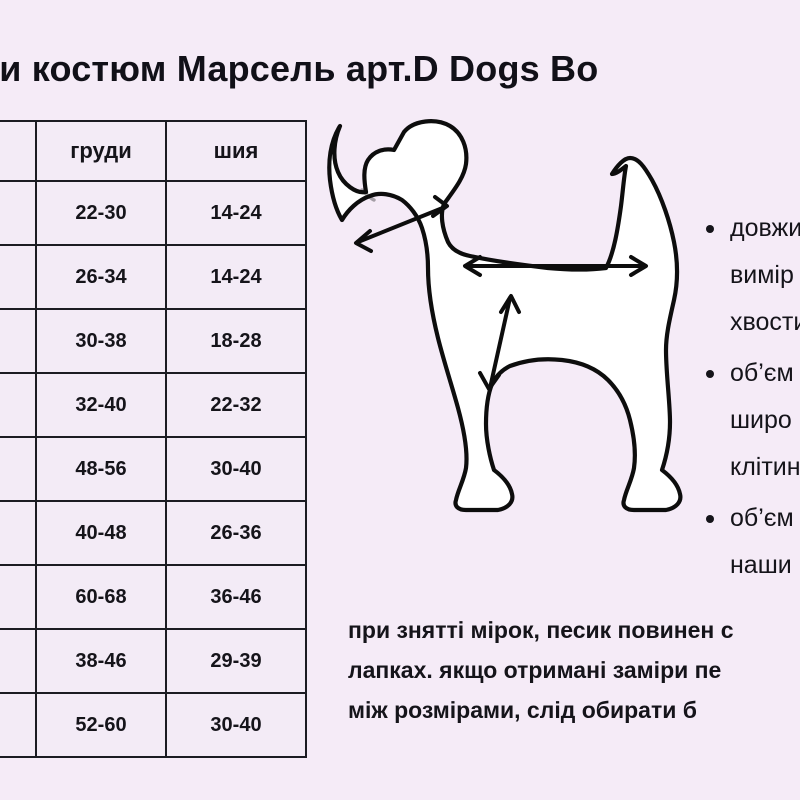 The height and width of the screenshot is (800, 800). I want to click on neck-girth-arrow, so click(401, 224).